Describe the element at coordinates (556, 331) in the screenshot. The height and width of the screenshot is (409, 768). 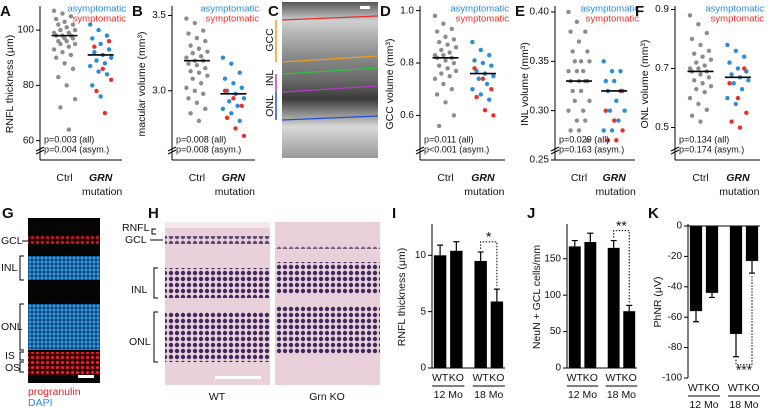
I see `y-tick-label: 50` at that location.